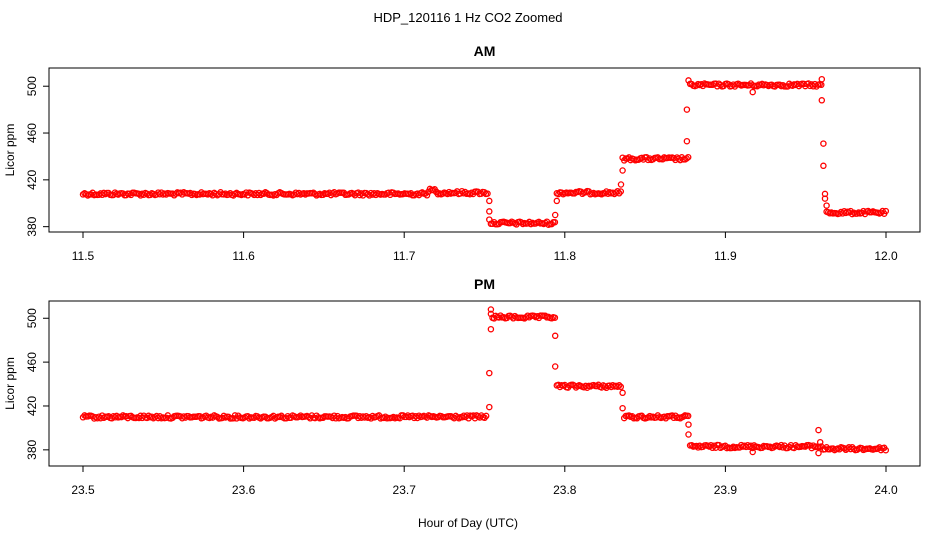 The height and width of the screenshot is (540, 936). I want to click on am-y-axis-label: Licor ppm, so click(10, 150).